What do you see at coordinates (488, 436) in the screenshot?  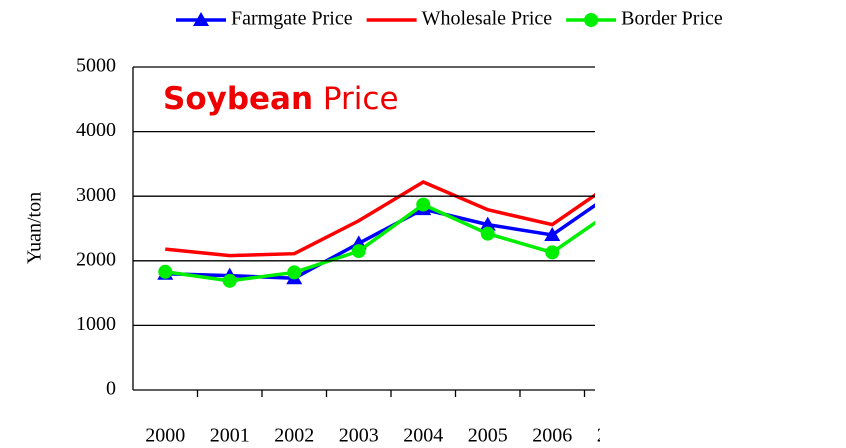 I see `x-tick-label: 2005` at bounding box center [488, 436].